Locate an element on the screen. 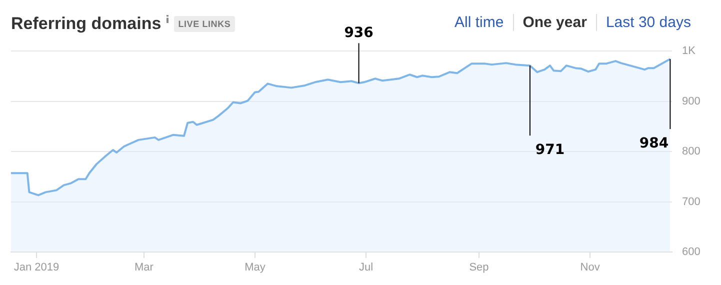  text: Last 30 days is located at coordinates (648, 22).